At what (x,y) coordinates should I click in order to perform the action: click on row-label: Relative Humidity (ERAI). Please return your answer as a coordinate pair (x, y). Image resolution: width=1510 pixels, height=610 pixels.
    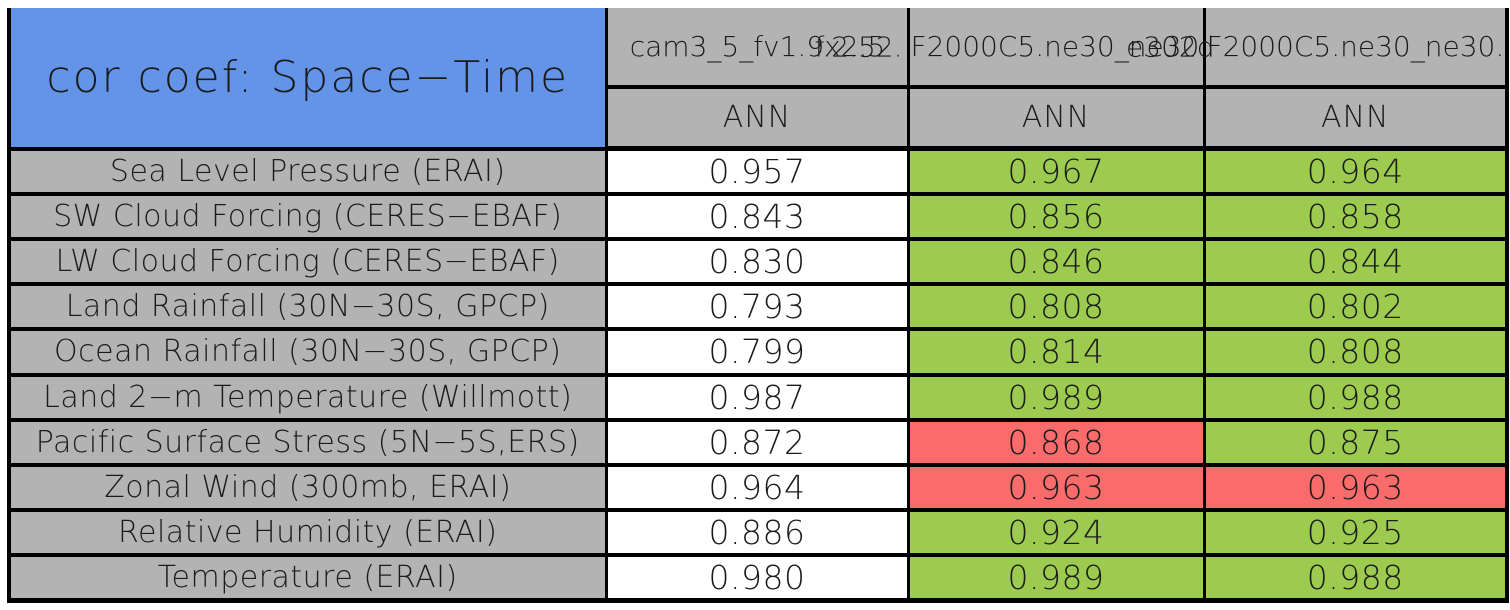
    Looking at the image, I should click on (307, 533).